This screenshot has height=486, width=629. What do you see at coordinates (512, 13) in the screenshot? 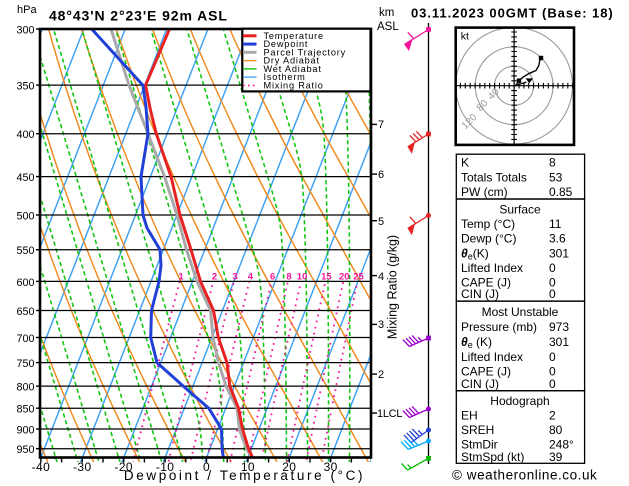
I see `svg-text: 03.11.2023 00GMT (Base: 18)` at bounding box center [512, 13].